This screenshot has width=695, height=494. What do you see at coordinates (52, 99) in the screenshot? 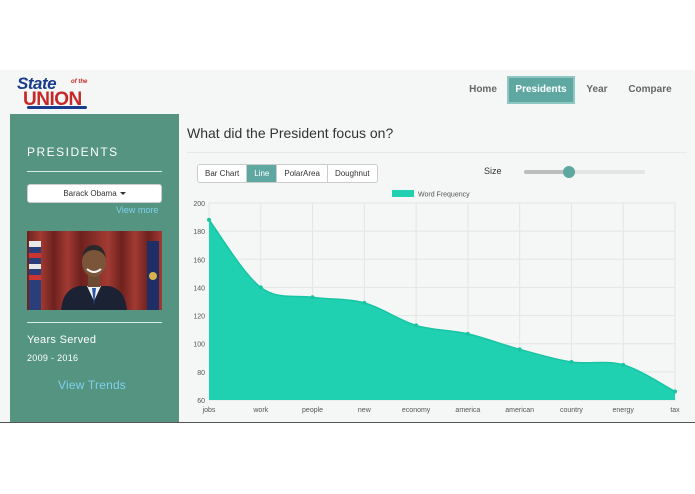
I see `logo-line-union: UNION` at bounding box center [52, 99].